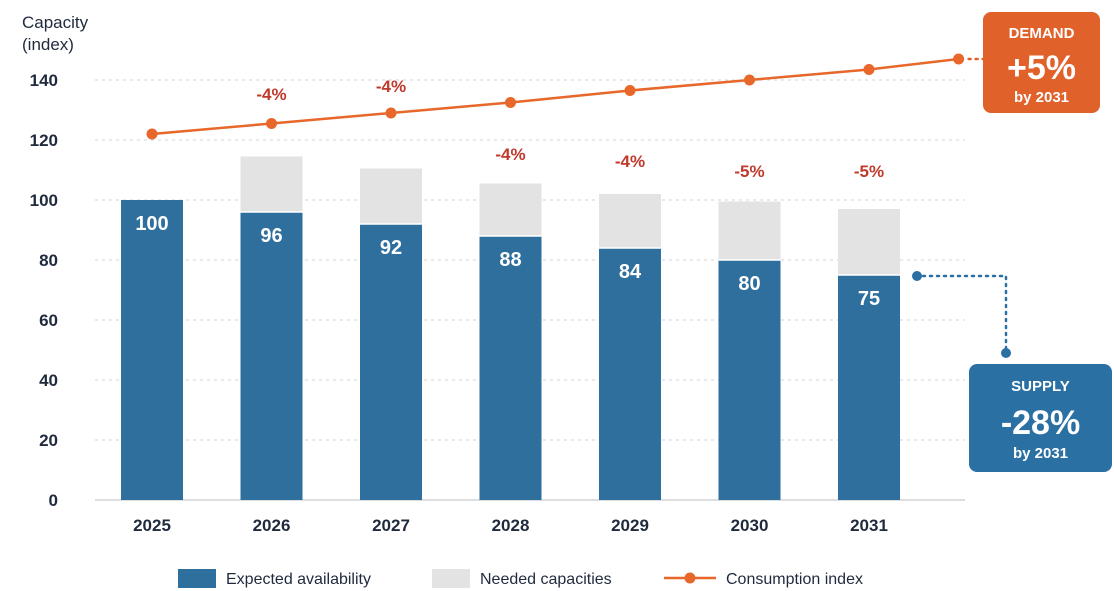 Image resolution: width=1114 pixels, height=591 pixels. I want to click on consumption-line-path, so click(555, 96).